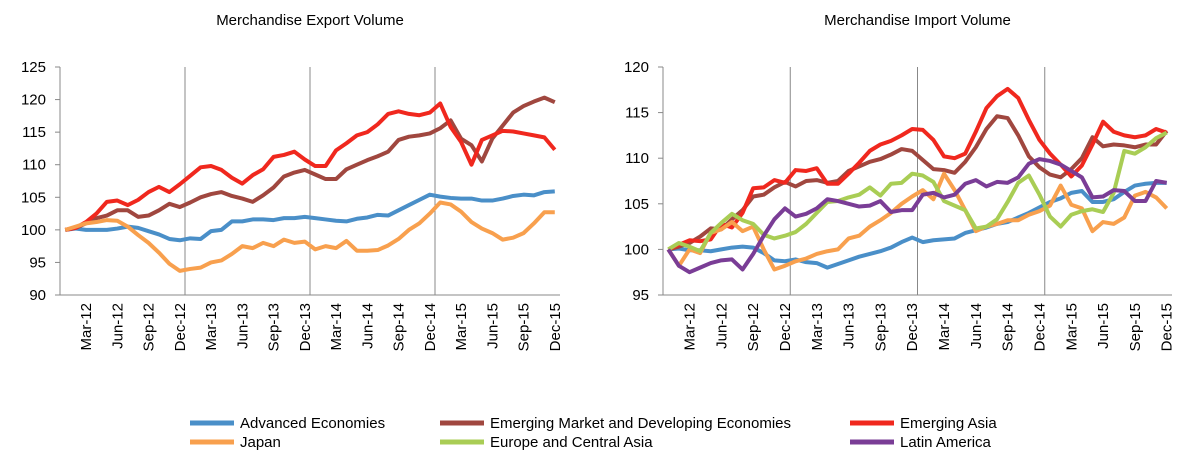 The width and height of the screenshot is (1178, 456). I want to click on chart-title: Merchandise Export Volume, so click(310, 20).